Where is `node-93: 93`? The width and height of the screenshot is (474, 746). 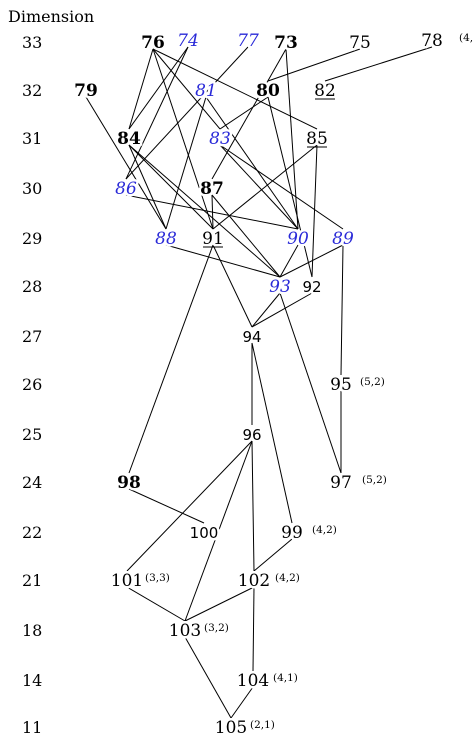 node-93: 93 is located at coordinates (280, 287).